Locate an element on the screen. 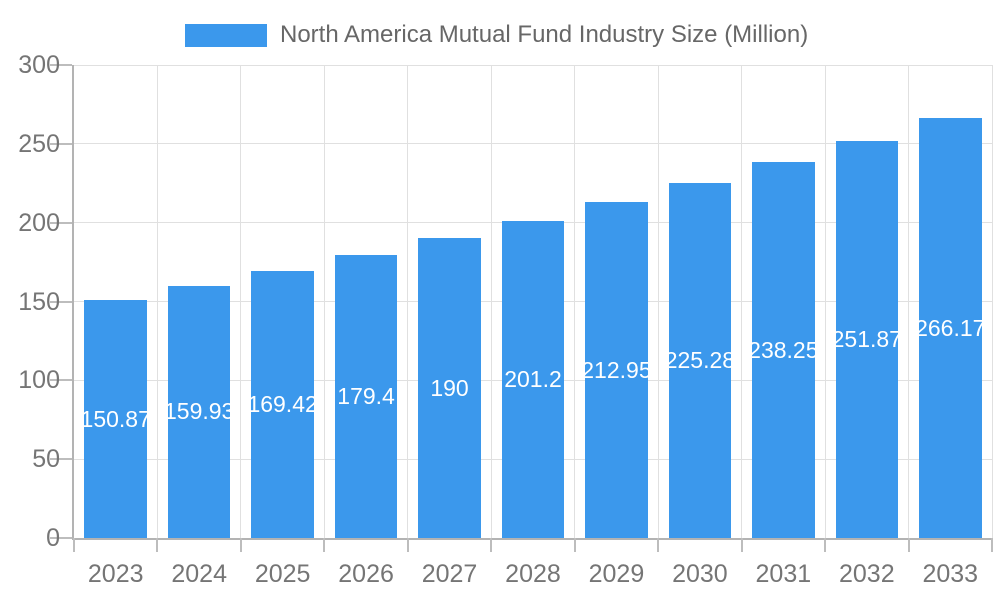  bar: 169.42 is located at coordinates (282, 404).